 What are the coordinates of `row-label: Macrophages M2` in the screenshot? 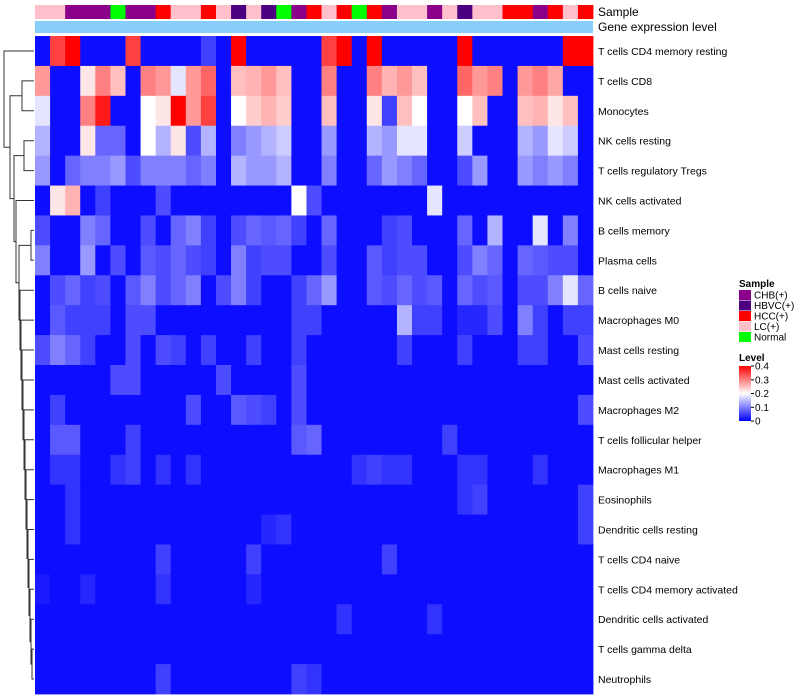 It's located at (638, 411).